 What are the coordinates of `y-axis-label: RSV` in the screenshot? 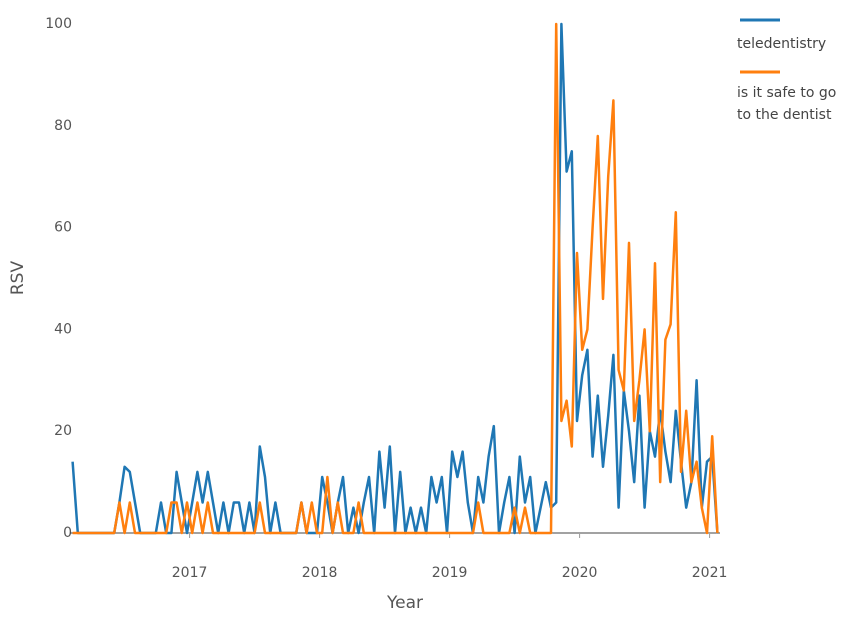 It's located at (18, 278).